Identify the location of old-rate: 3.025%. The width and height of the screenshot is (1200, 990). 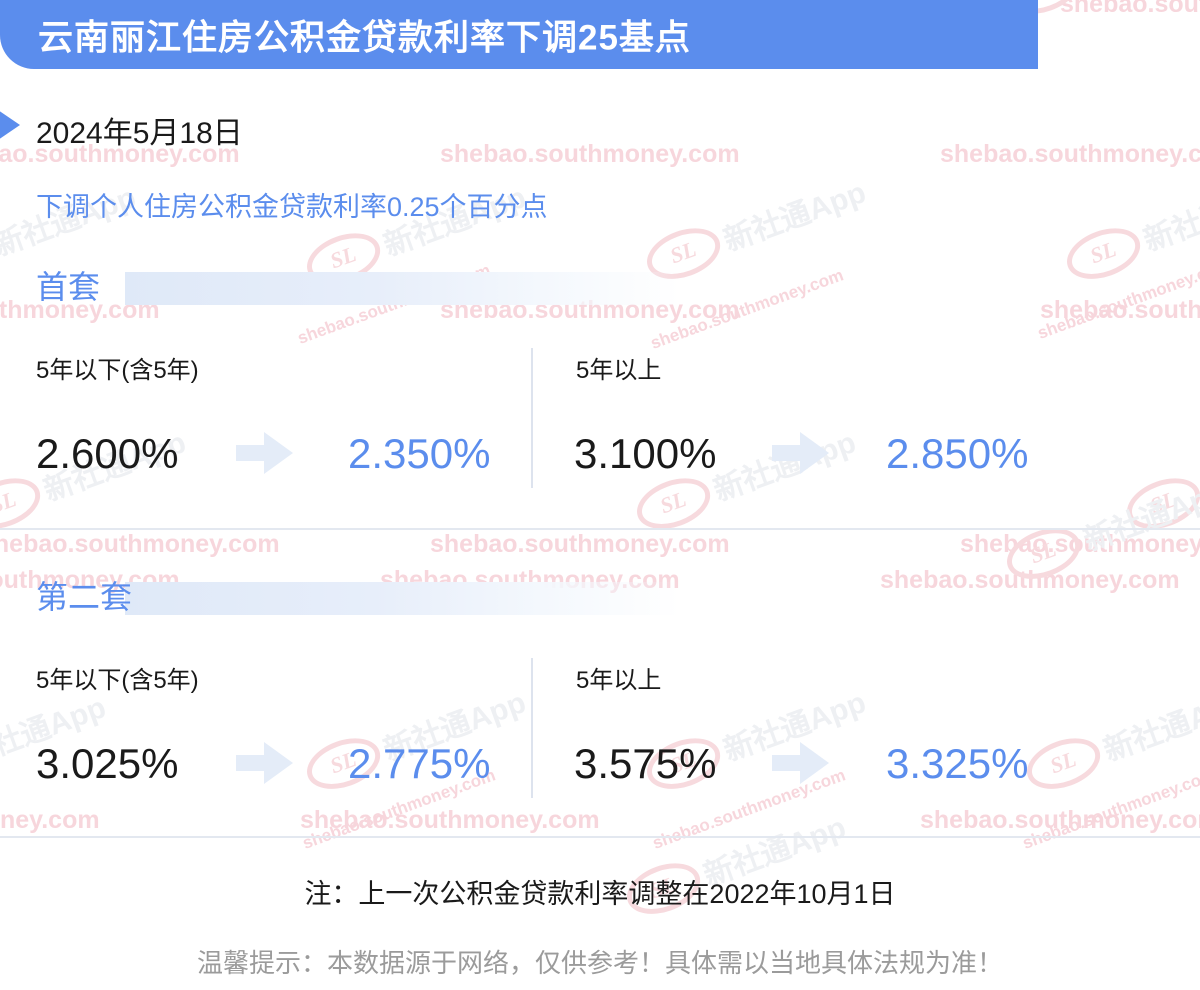
(107, 763).